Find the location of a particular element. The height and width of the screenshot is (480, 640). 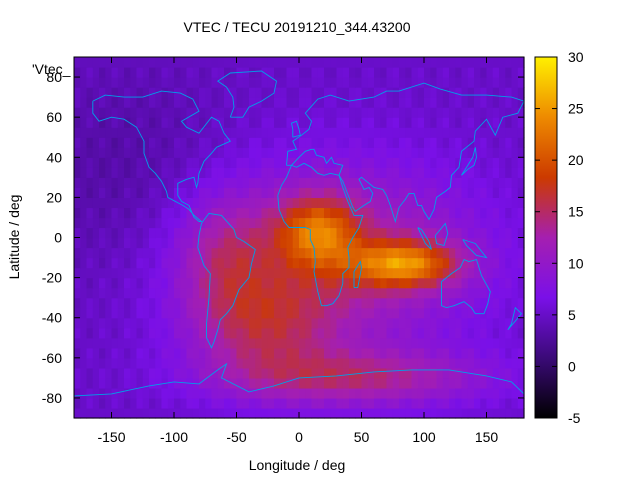

sumatra-coast is located at coordinates (424, 238).